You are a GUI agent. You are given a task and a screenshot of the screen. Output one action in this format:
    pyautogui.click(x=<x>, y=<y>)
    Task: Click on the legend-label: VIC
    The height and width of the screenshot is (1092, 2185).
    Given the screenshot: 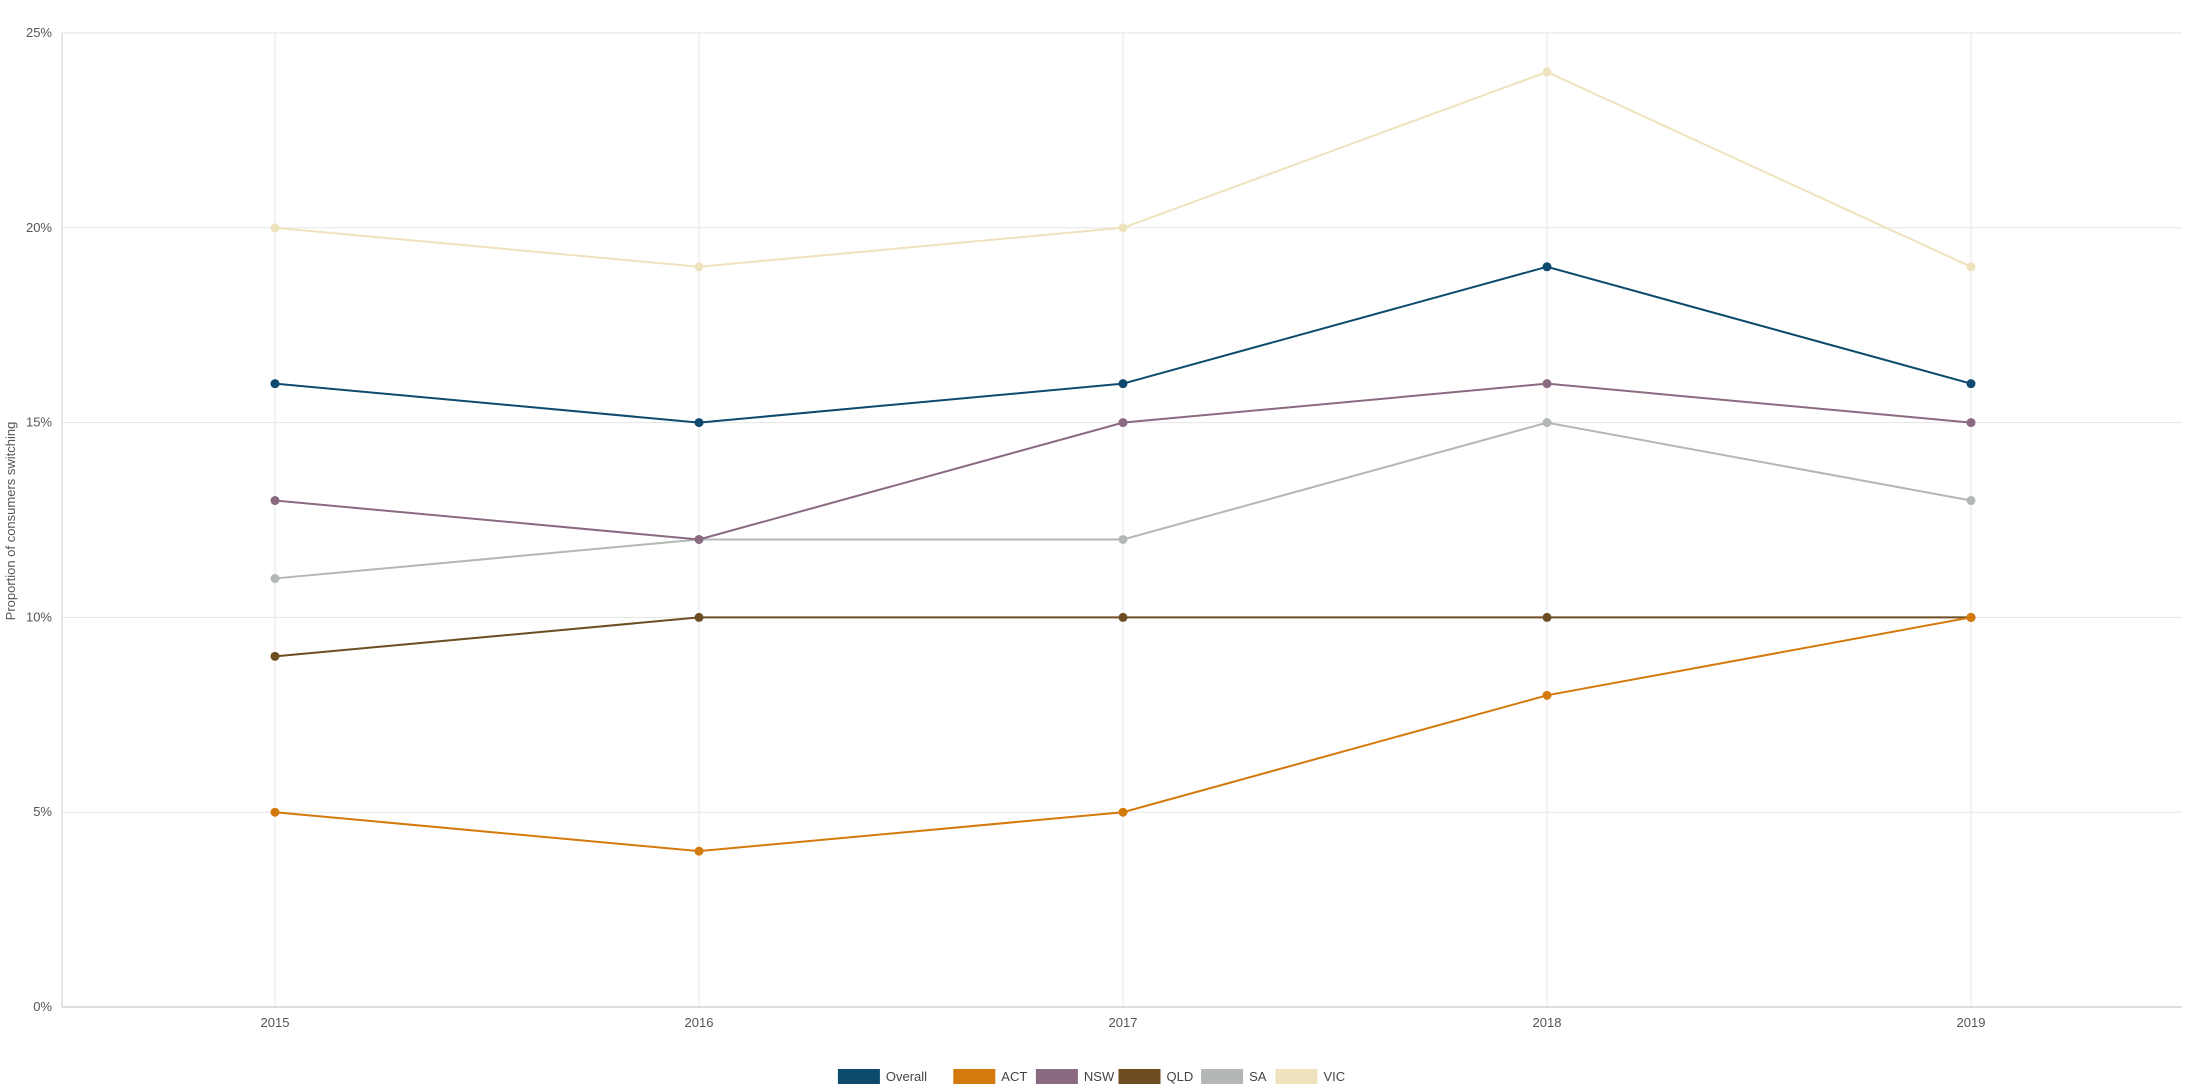 What is the action you would take?
    pyautogui.click(x=1335, y=1076)
    